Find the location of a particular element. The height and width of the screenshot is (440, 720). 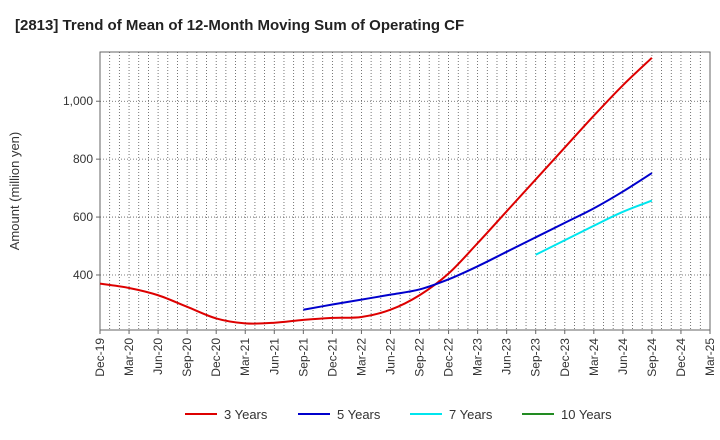

x-tick-label: Jun-20 is located at coordinates (158, 356).